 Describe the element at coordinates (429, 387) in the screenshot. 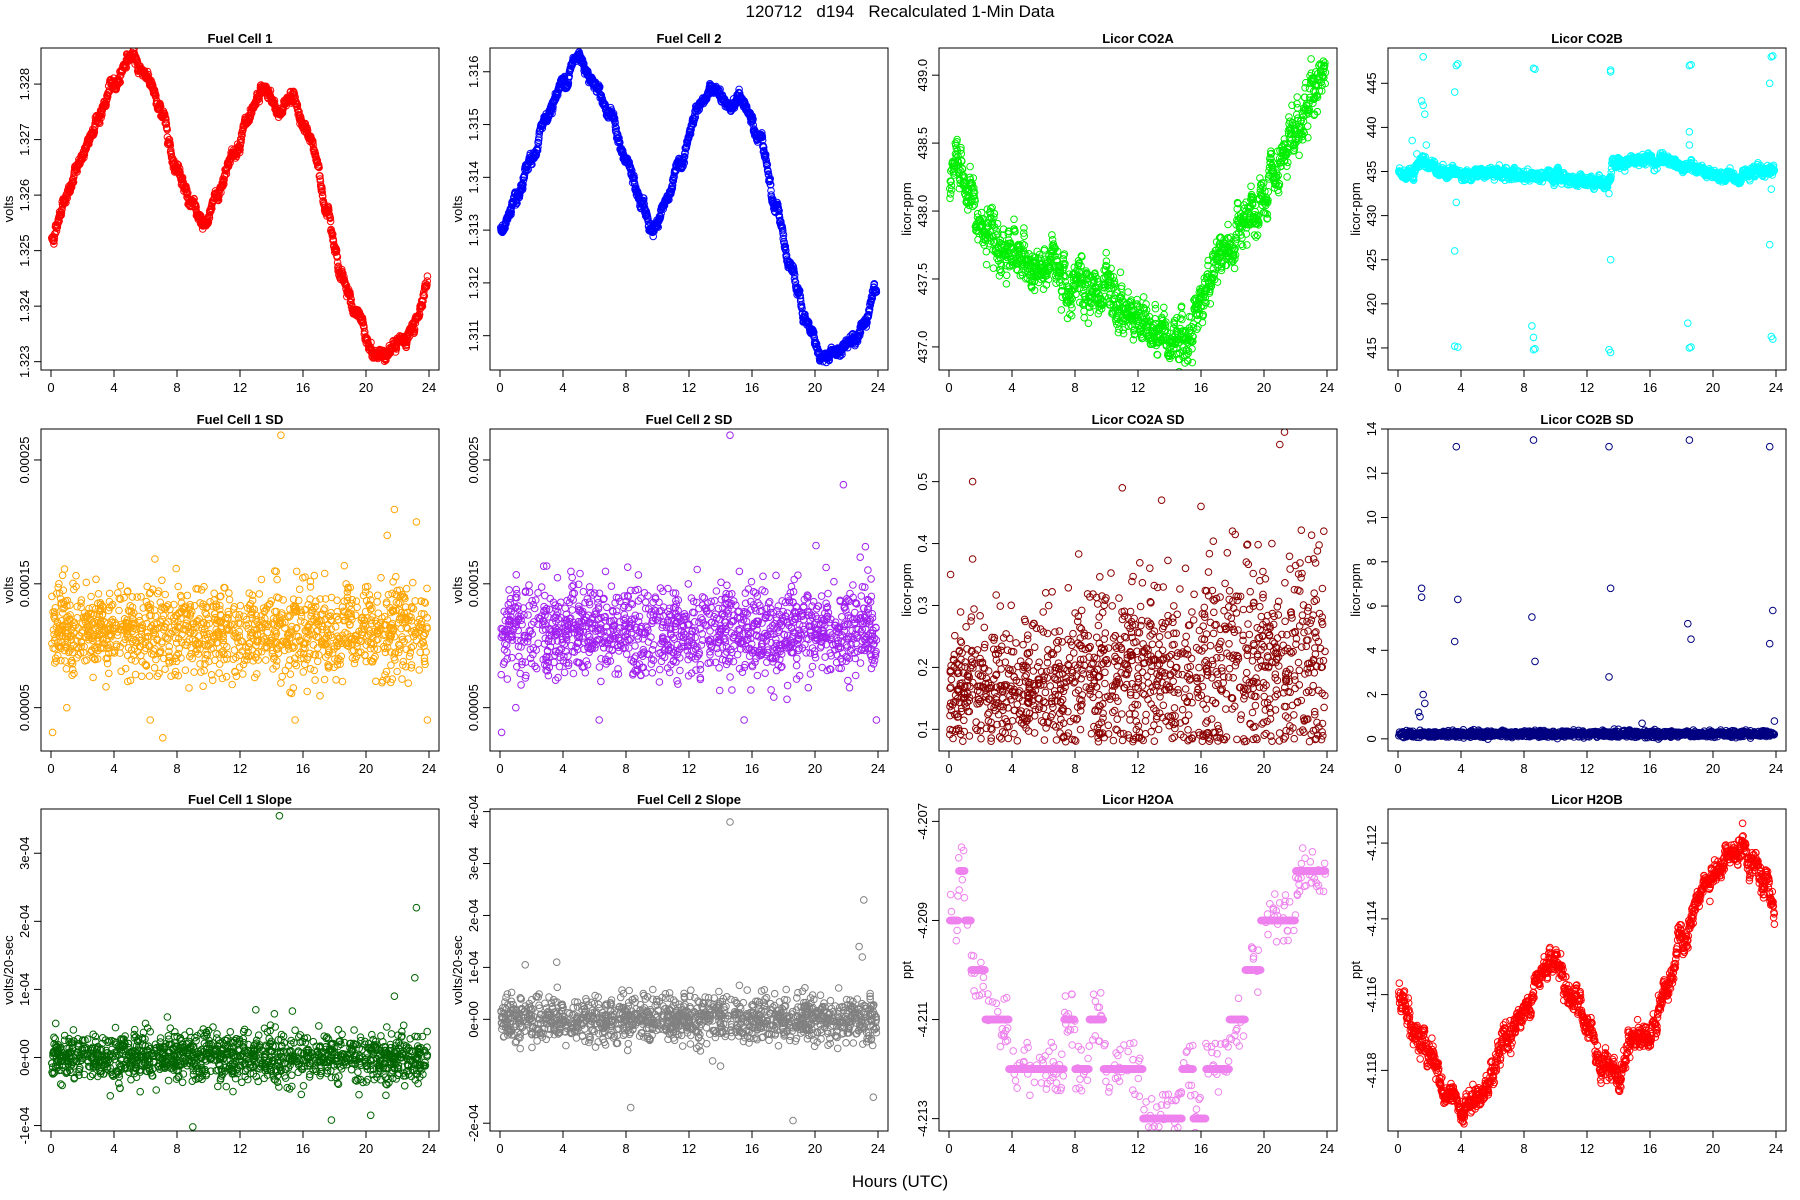

I see `x-tick-label: 24` at that location.